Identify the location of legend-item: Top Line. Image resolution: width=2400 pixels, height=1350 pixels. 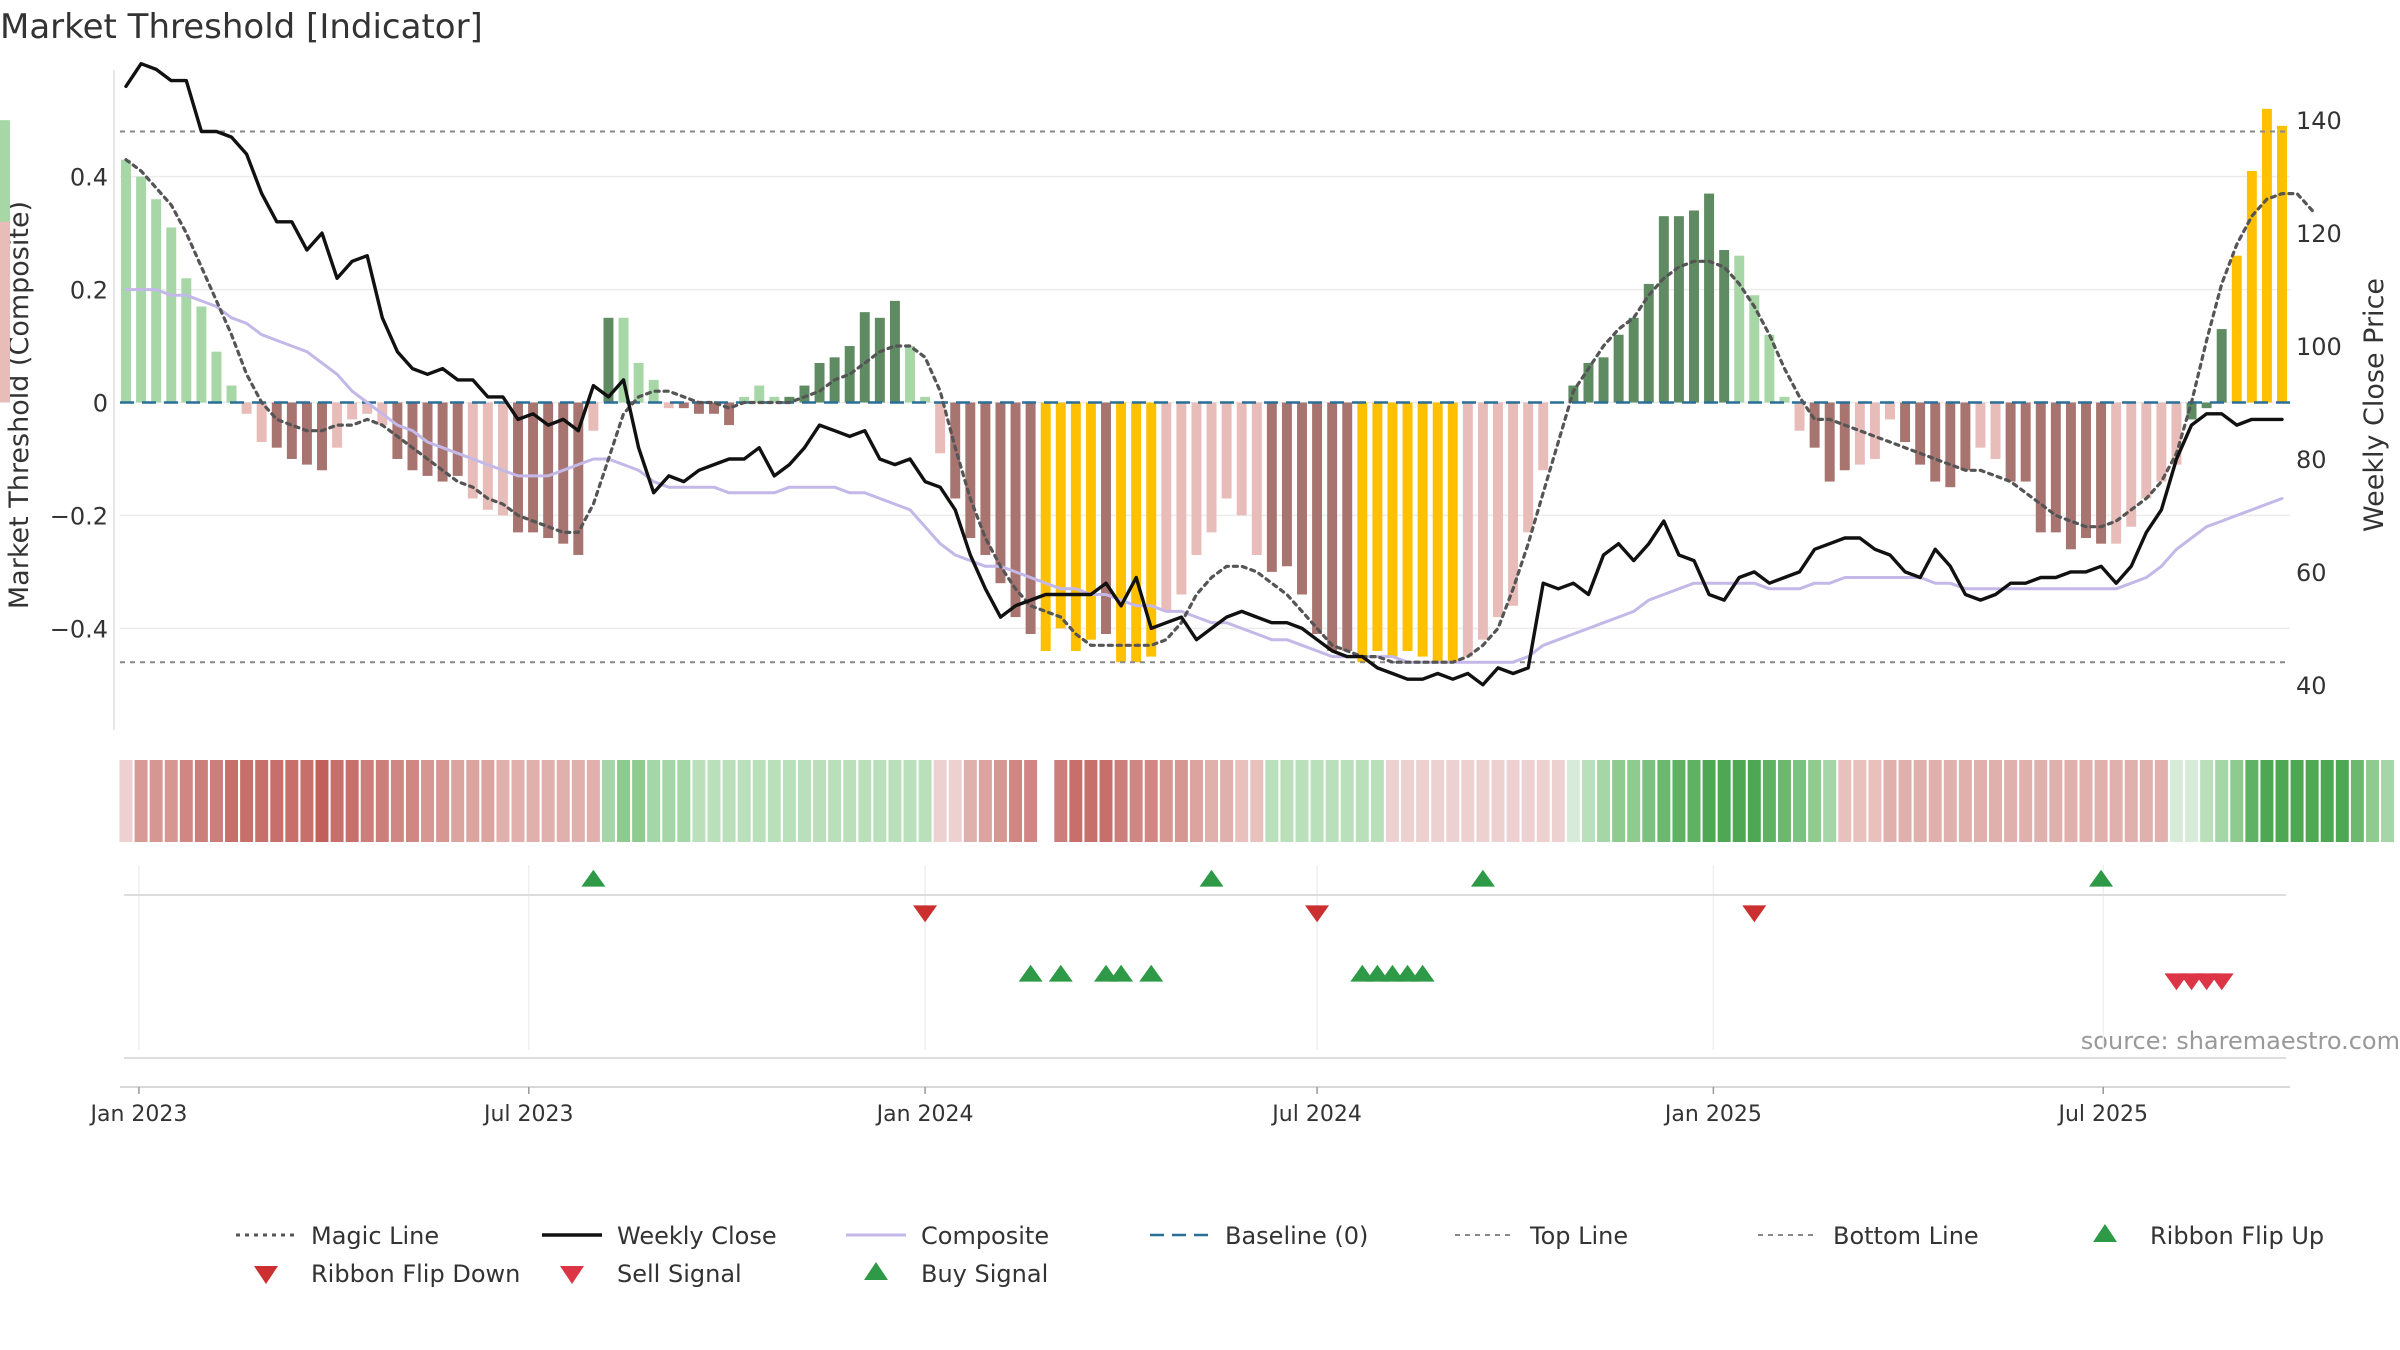
(1541, 1236).